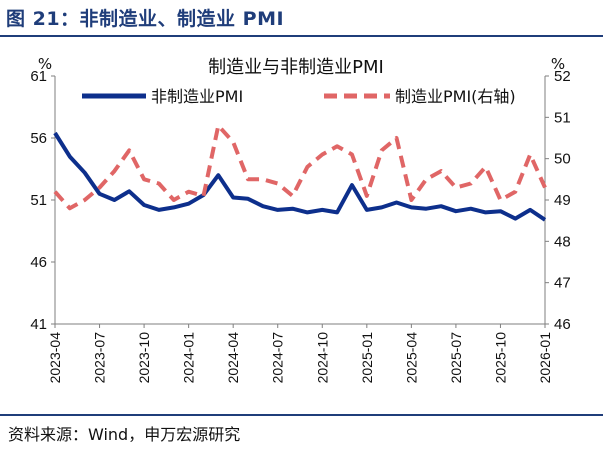 The height and width of the screenshot is (449, 603). I want to click on chart-title: 制造业与非制造业PMI, so click(296, 67).